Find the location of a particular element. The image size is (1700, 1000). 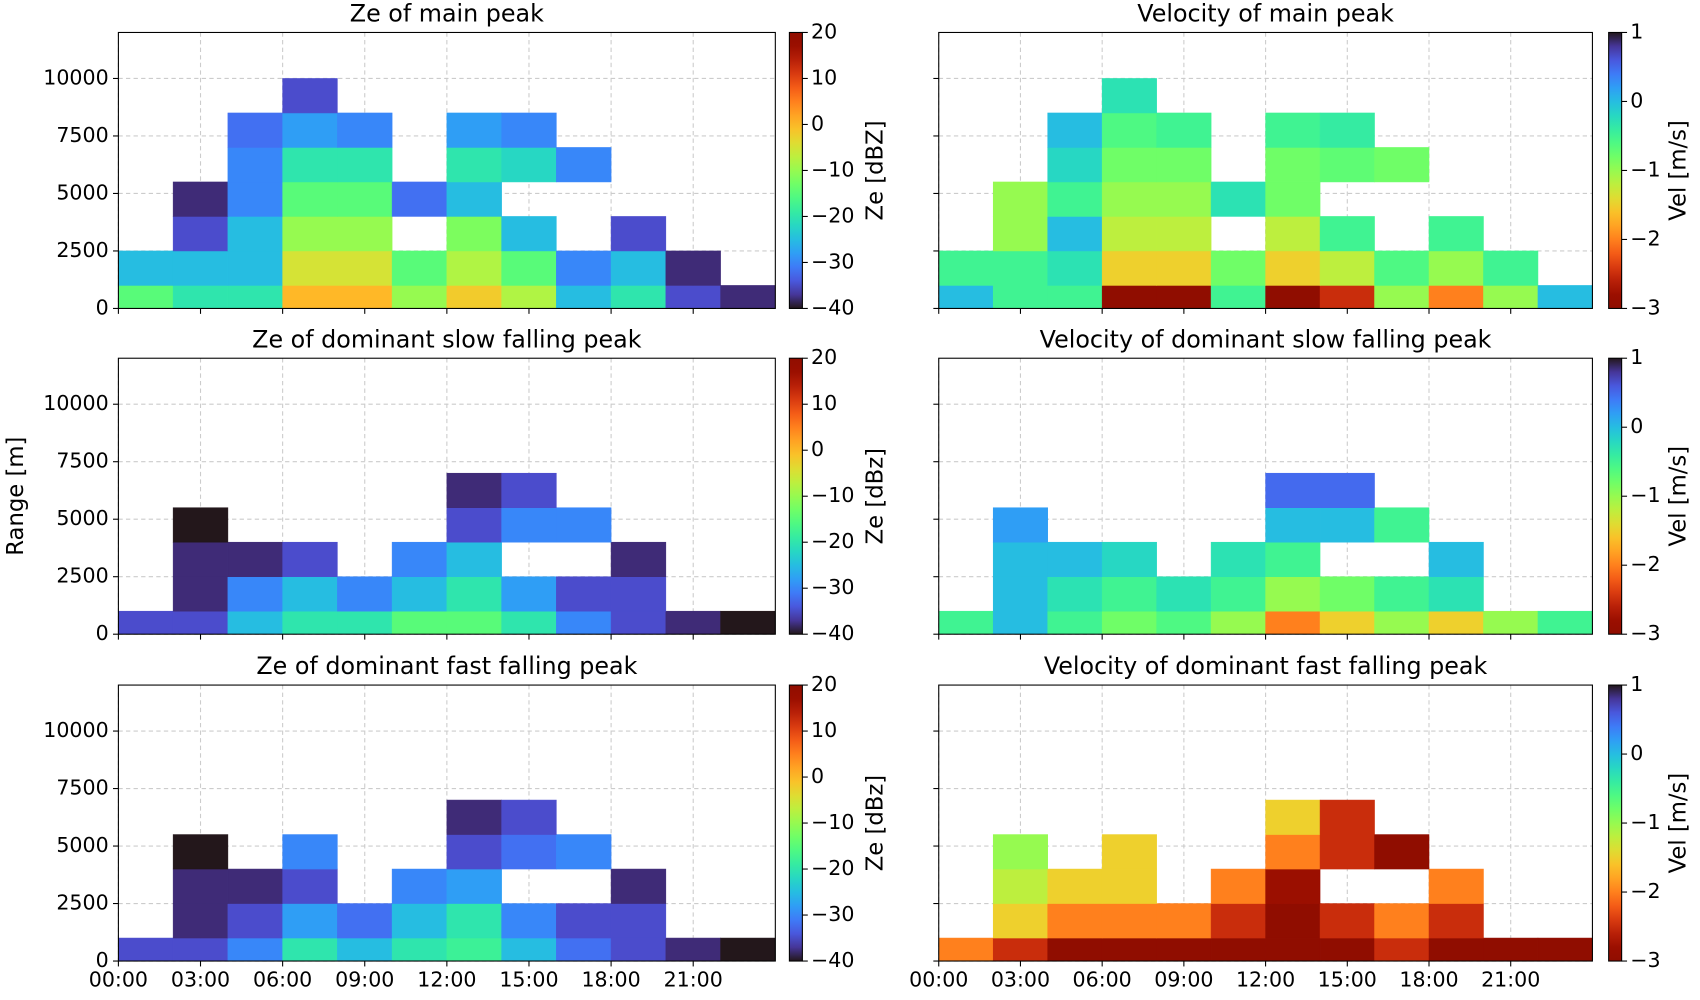

colorbar-tick-label: −2 is located at coordinates (1645, 238).